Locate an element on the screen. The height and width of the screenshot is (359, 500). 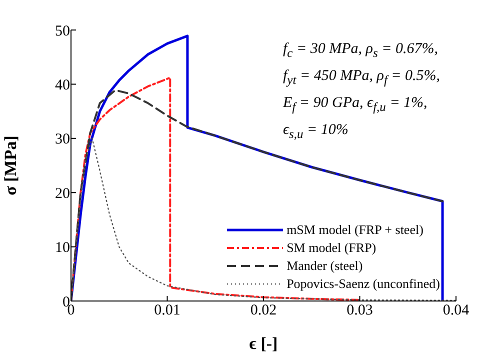
annotation: f$_{yt}$ = 450 MPa, ρ$_{f}$ = 0.5%, is located at coordinates (361, 78).